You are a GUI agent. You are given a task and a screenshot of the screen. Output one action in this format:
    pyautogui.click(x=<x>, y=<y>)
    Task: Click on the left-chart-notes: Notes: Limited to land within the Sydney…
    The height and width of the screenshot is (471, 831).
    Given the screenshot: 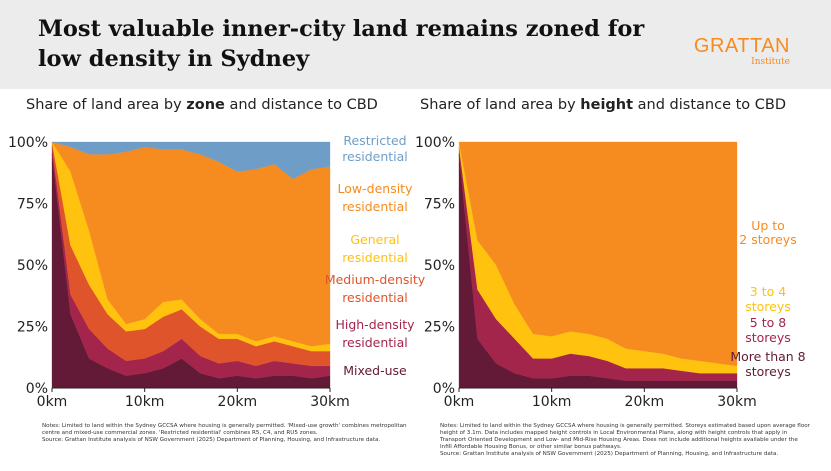 What is the action you would take?
    pyautogui.click(x=224, y=433)
    